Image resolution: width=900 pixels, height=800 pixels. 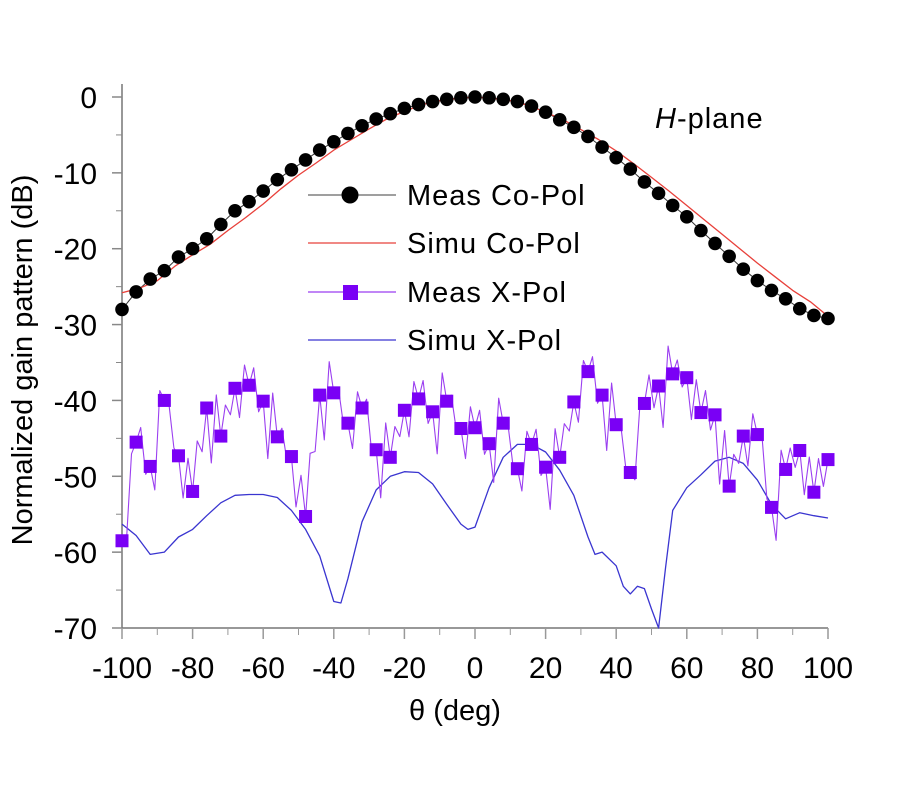 I want to click on y-tick-label: -50, so click(x=75, y=477).